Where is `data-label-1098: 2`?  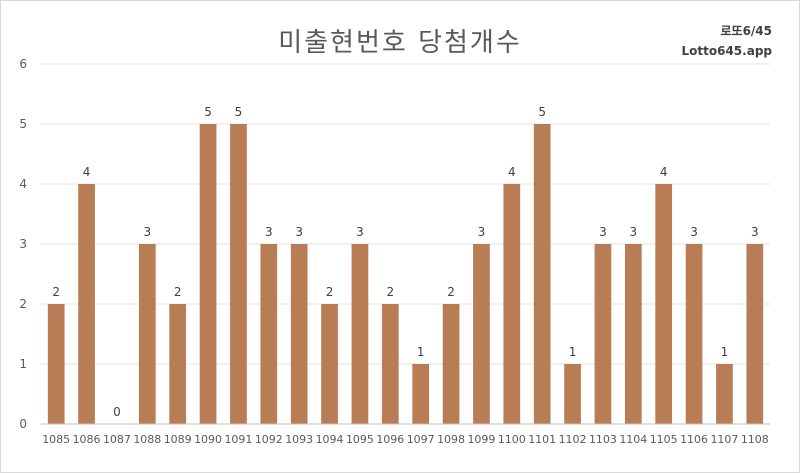 data-label-1098: 2 is located at coordinates (451, 292).